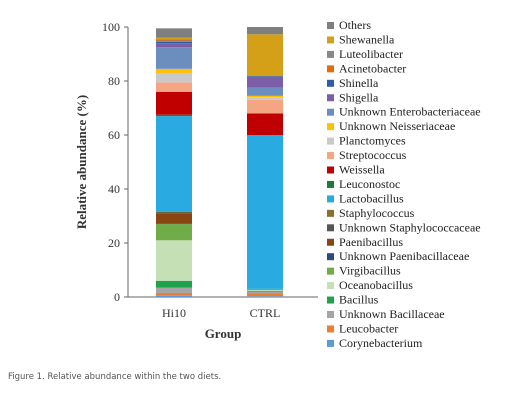 The height and width of the screenshot is (403, 518). What do you see at coordinates (174, 313) in the screenshot?
I see `x-tick-label: Hi10` at bounding box center [174, 313].